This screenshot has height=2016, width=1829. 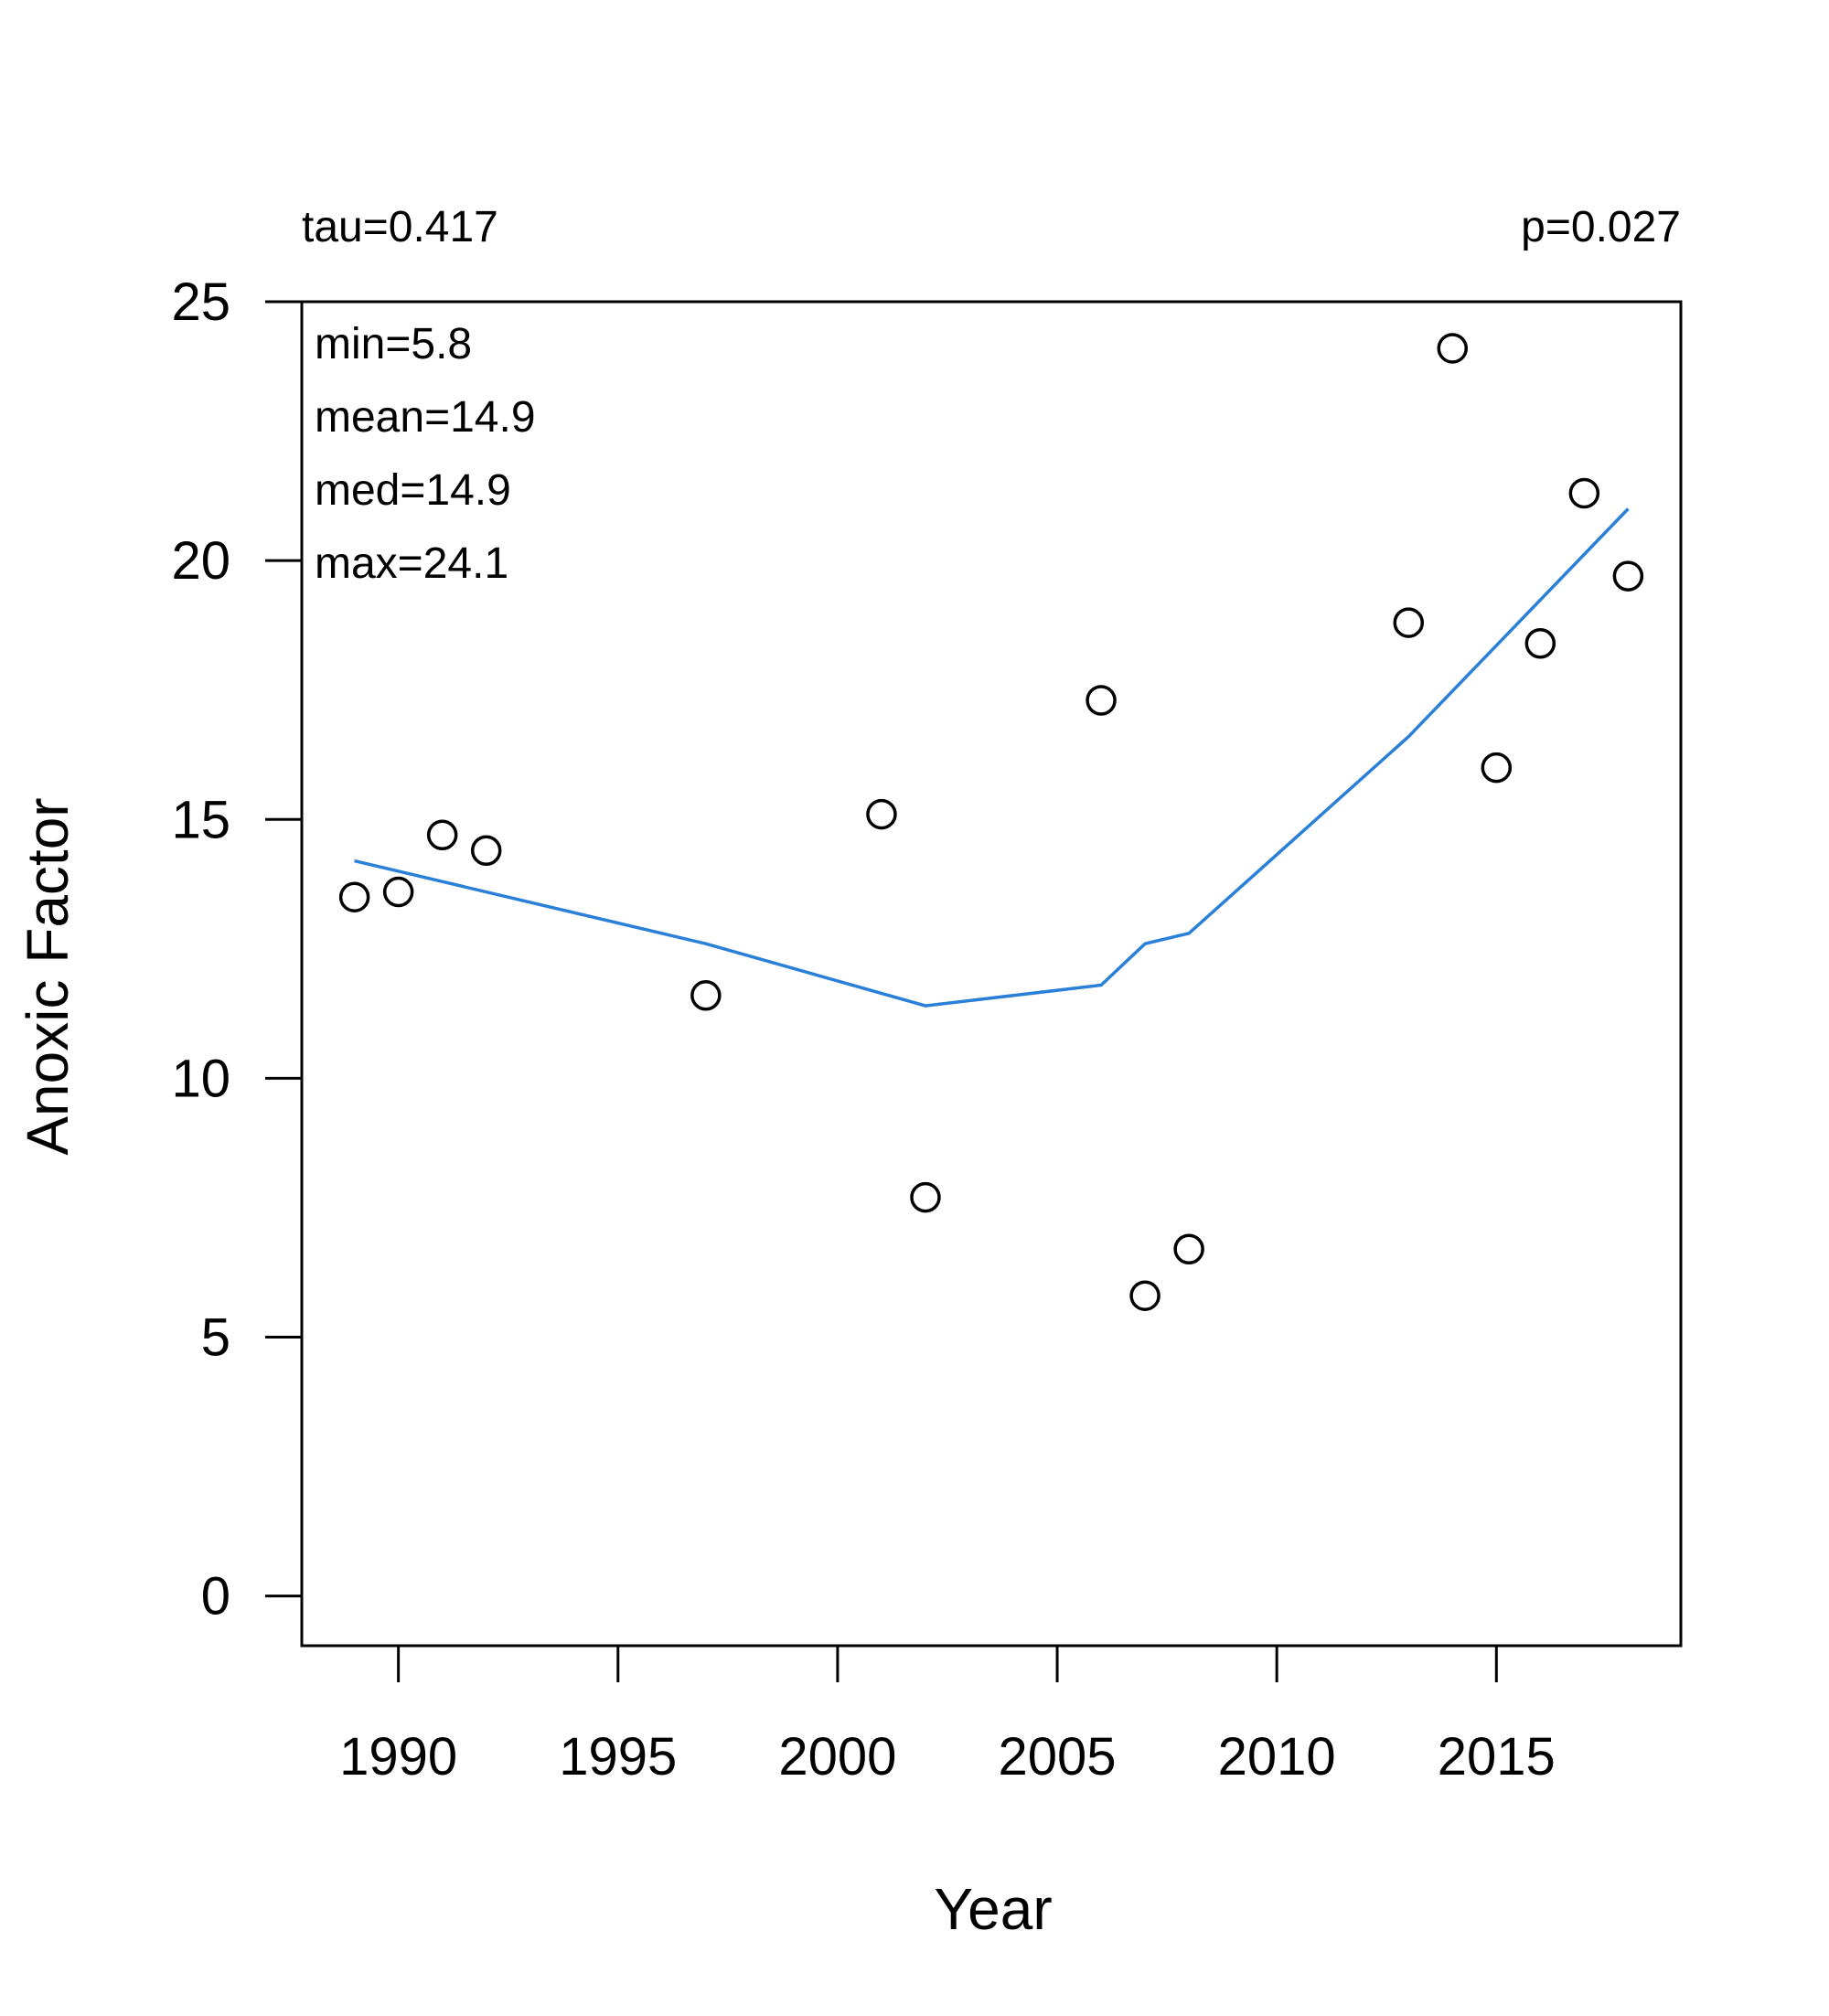 I want to click on x-tick-label: 2005, so click(x=1058, y=1757).